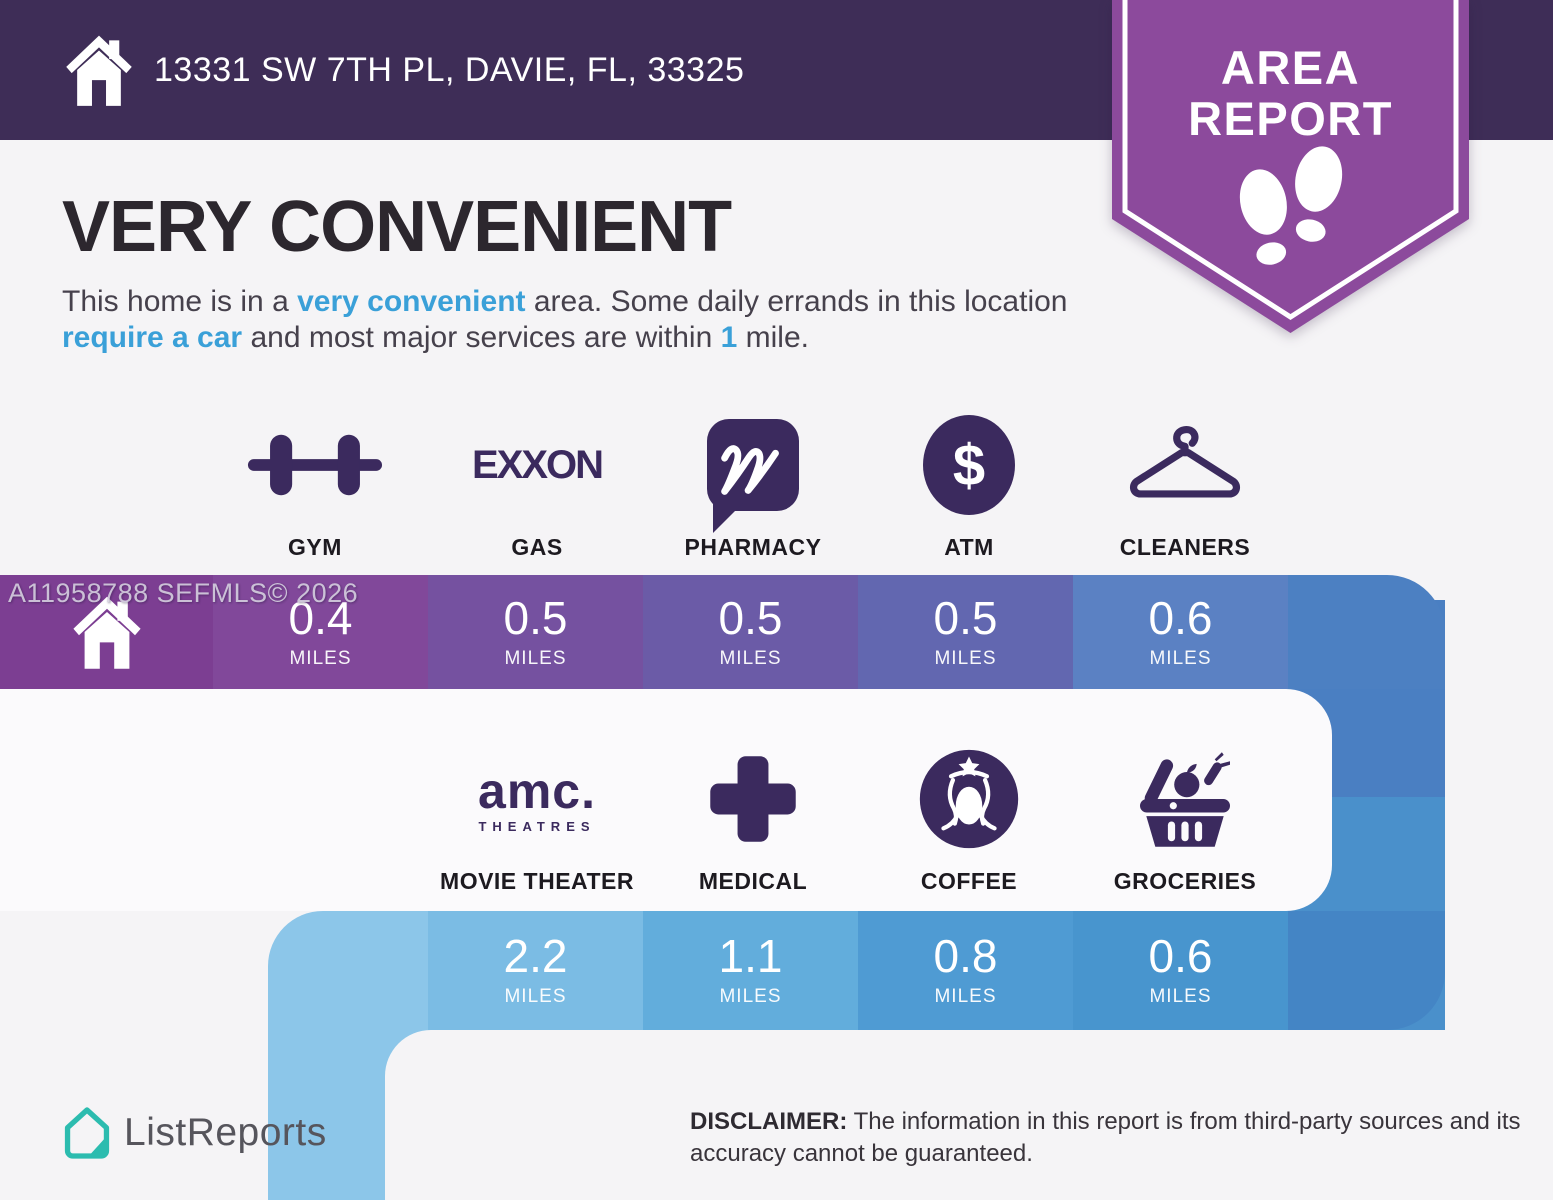 Image resolution: width=1553 pixels, height=1200 pixels. I want to click on amenity-movie-theater: amc. THEATRES MOVIE THEATER, so click(537, 817).